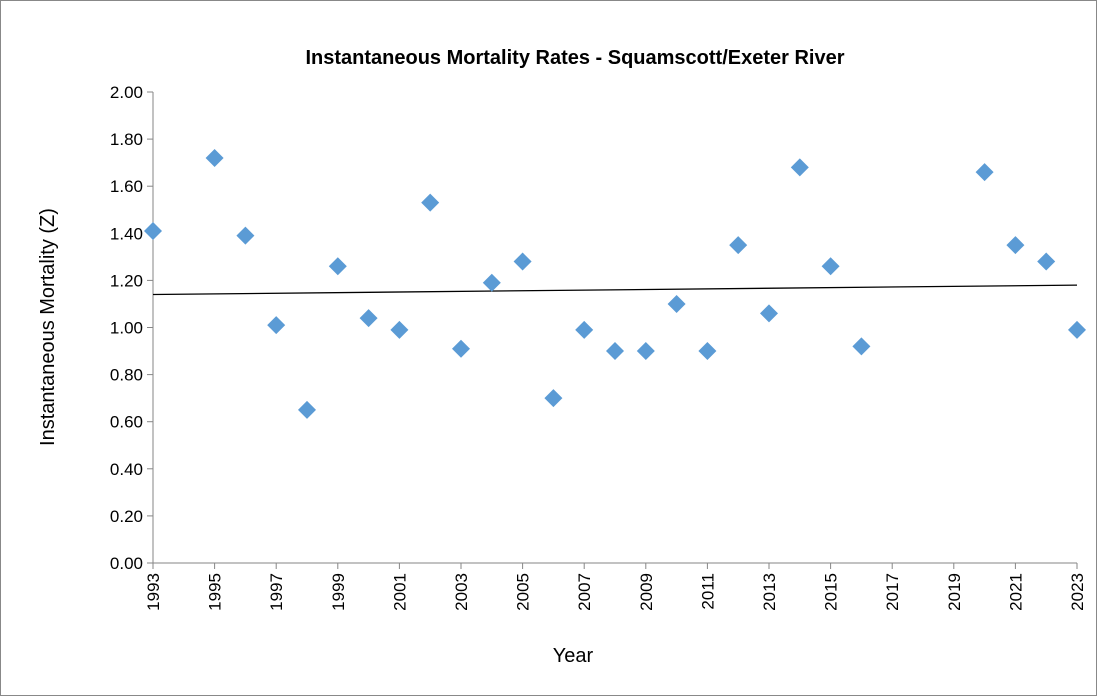 The height and width of the screenshot is (696, 1097). Describe the element at coordinates (1077, 592) in the screenshot. I see `x-tick-label: 2023` at that location.